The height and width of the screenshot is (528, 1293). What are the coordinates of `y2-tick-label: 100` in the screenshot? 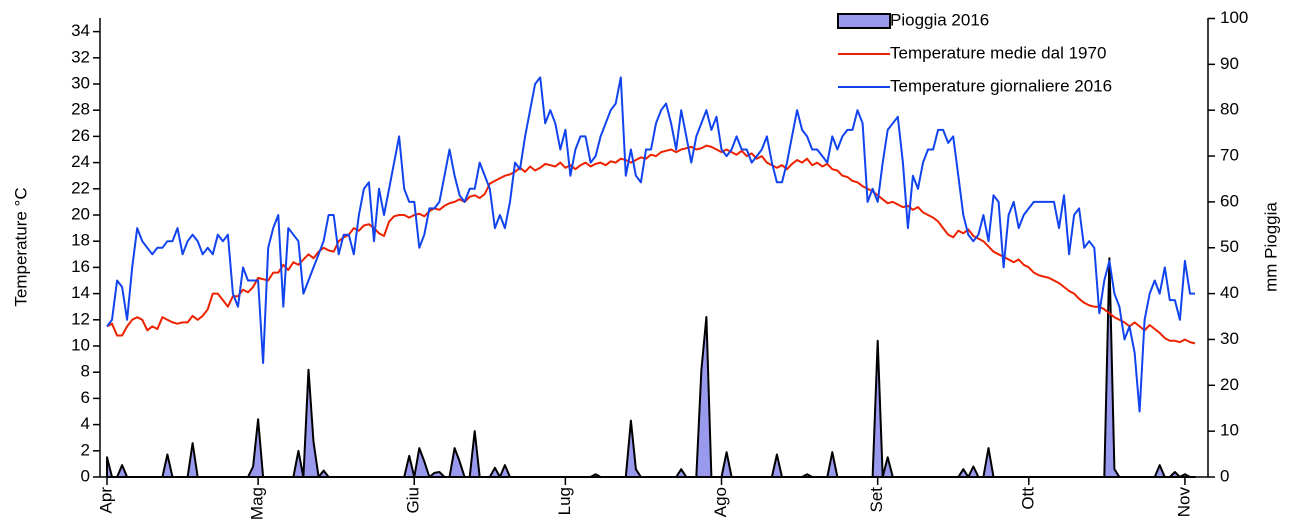 It's located at (1234, 17).